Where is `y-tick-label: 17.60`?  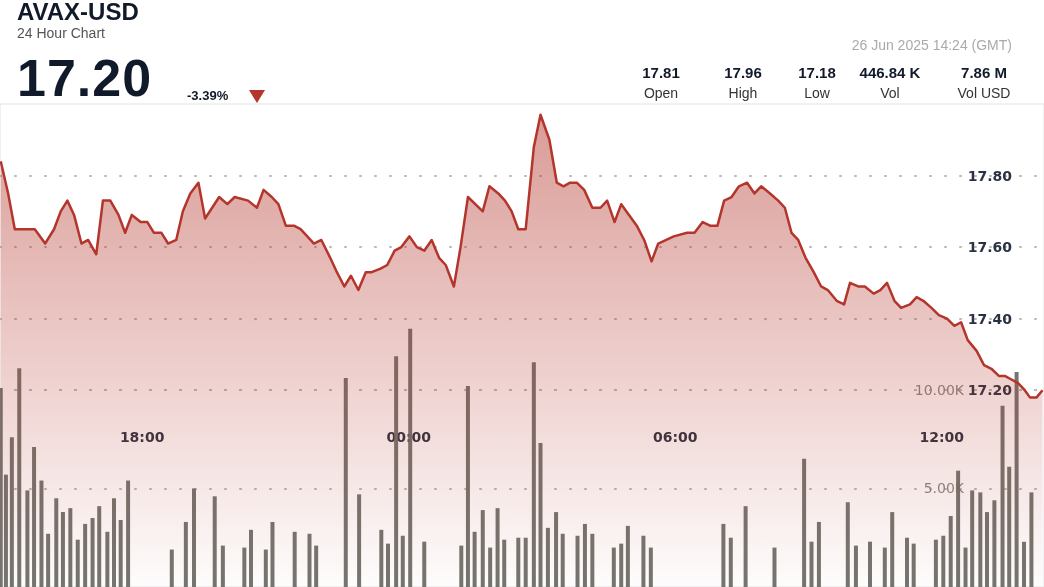 y-tick-label: 17.60 is located at coordinates (990, 247).